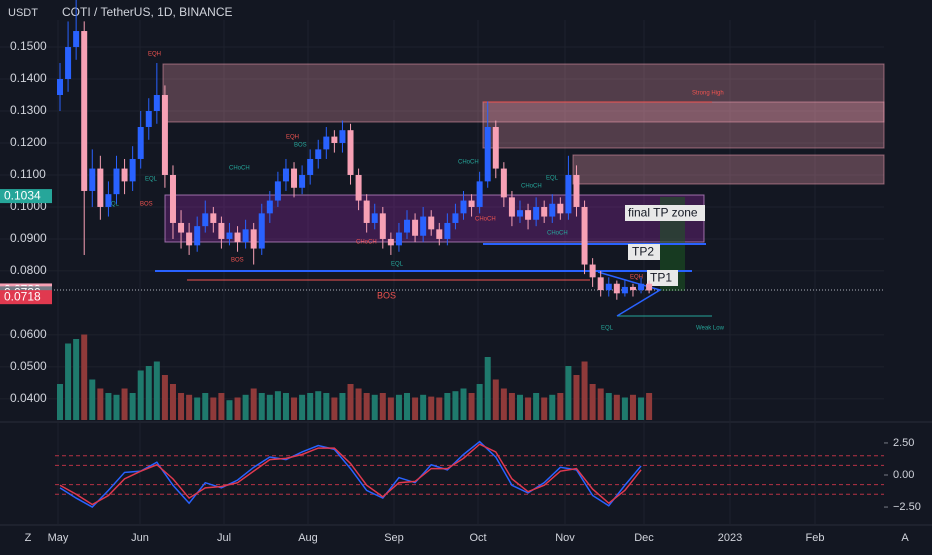 This screenshot has height=555, width=932. What do you see at coordinates (366, 243) in the screenshot?
I see `label: CHoCH` at bounding box center [366, 243].